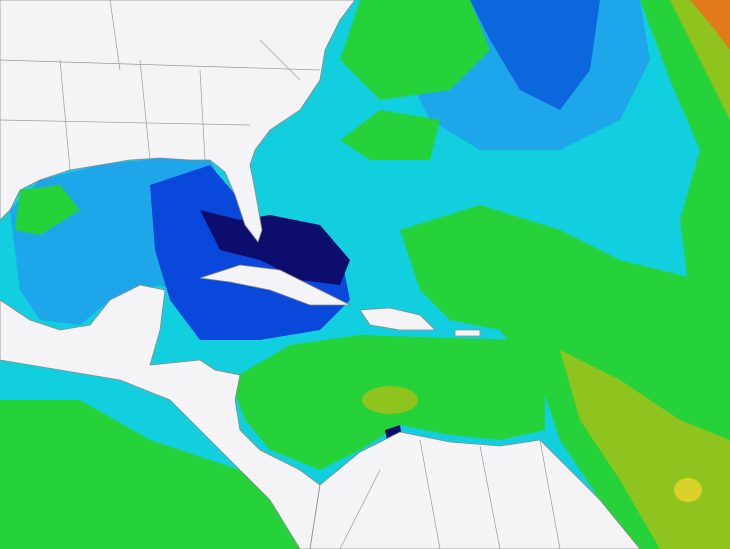 This screenshot has height=549, width=730. What do you see at coordinates (467, 333) in the screenshot?
I see `puerto-rico` at bounding box center [467, 333].